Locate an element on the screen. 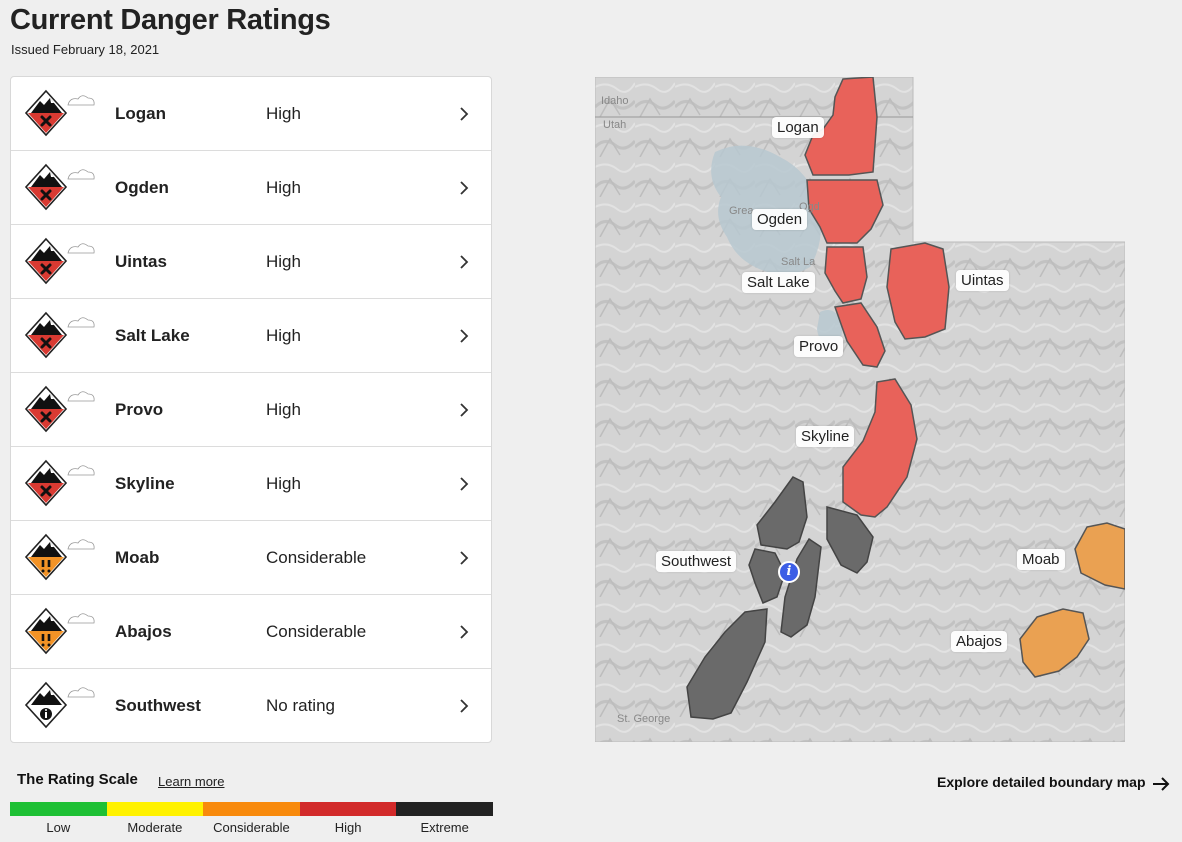  region-ogden is located at coordinates (845, 211).